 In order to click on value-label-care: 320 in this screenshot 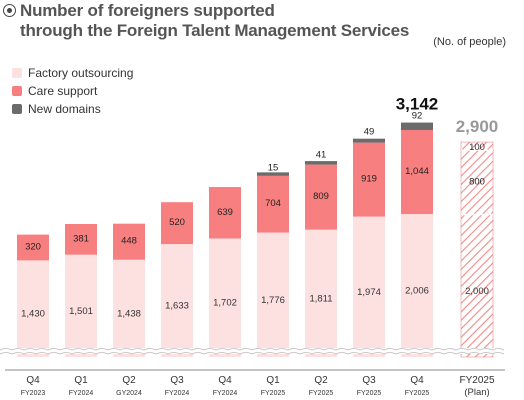, I will do `click(33, 247)`.